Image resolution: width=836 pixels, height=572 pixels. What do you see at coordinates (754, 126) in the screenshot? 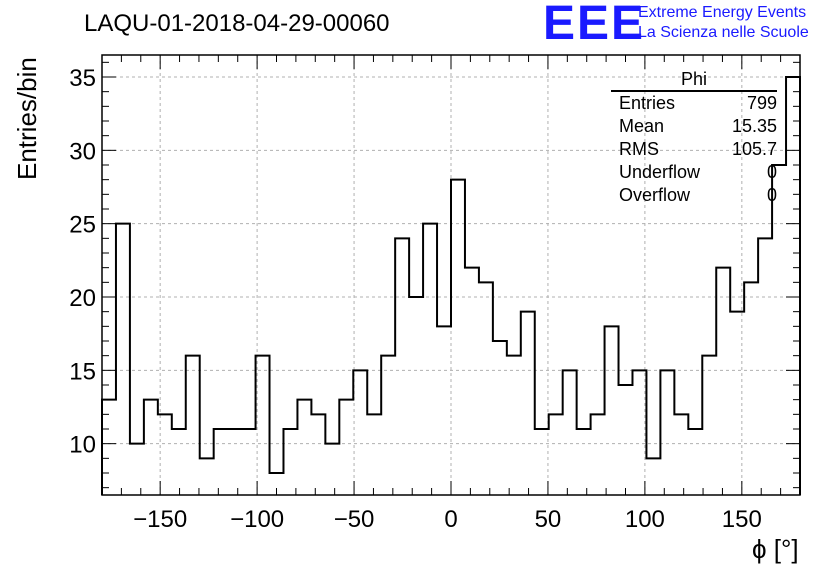
I see `stats-value: 15.35` at bounding box center [754, 126].